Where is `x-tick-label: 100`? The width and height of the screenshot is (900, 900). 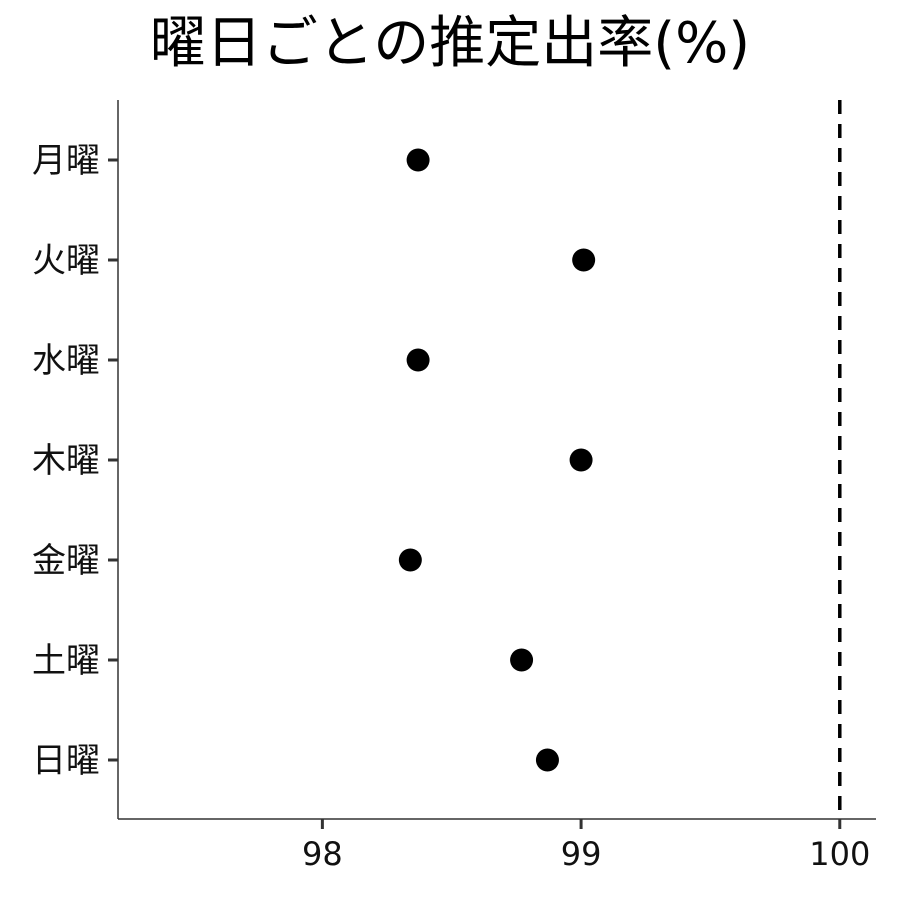 x-tick-label: 100 is located at coordinates (839, 854).